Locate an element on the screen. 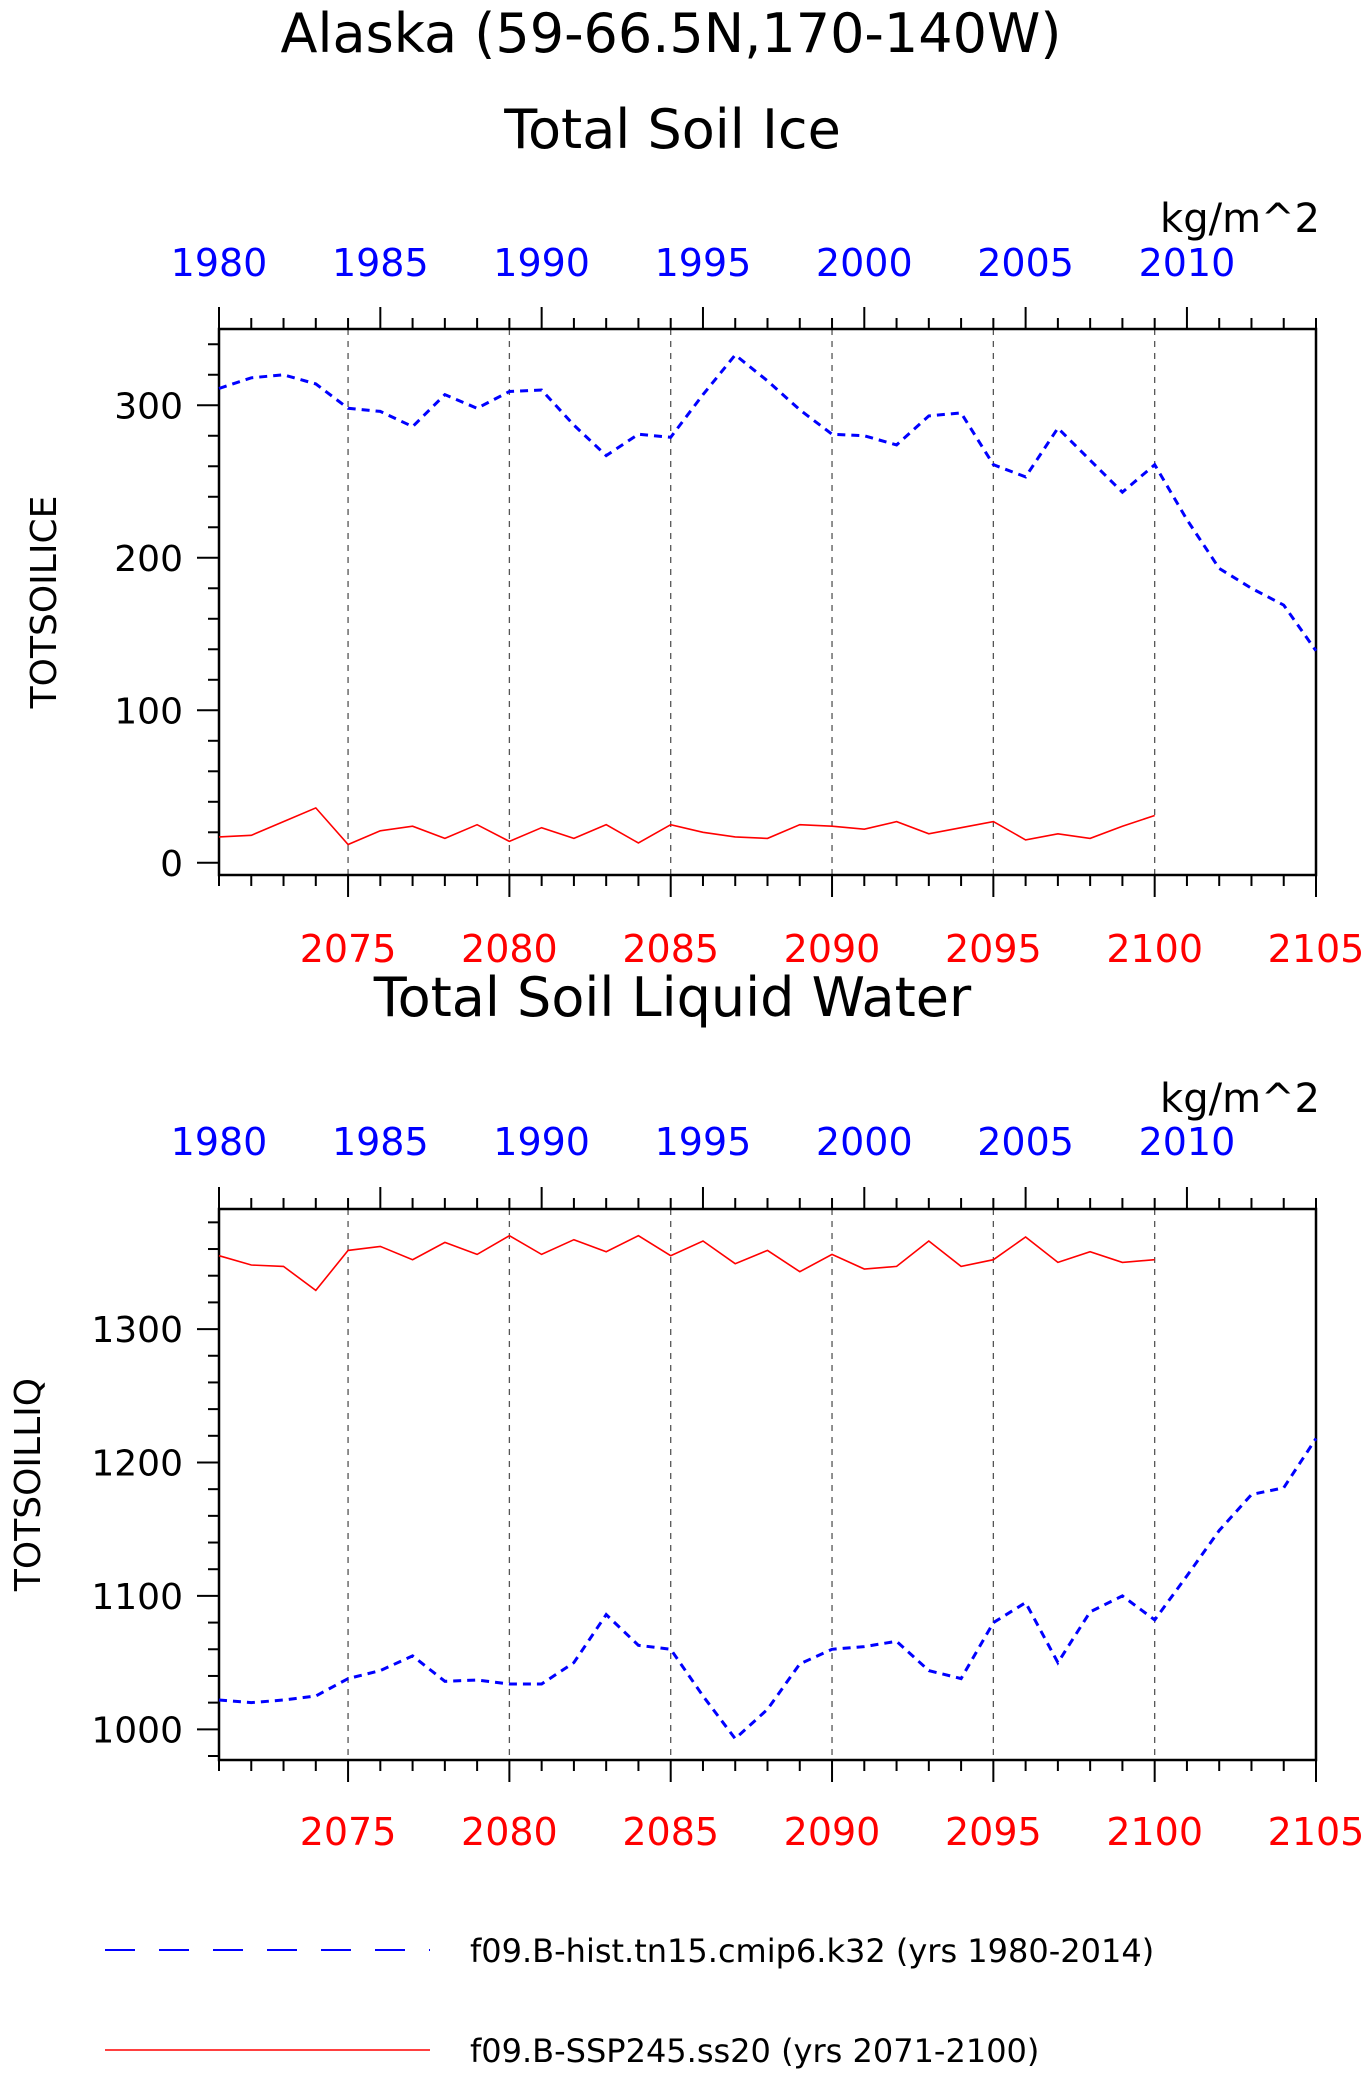 This screenshot has width=1368, height=2074. y-tick-label: 300 is located at coordinates (148, 406).